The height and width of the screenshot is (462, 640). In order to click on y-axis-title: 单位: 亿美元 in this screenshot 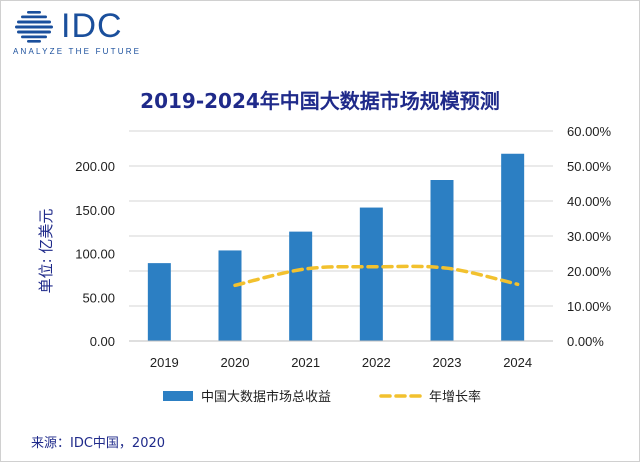, I will do `click(46, 251)`.